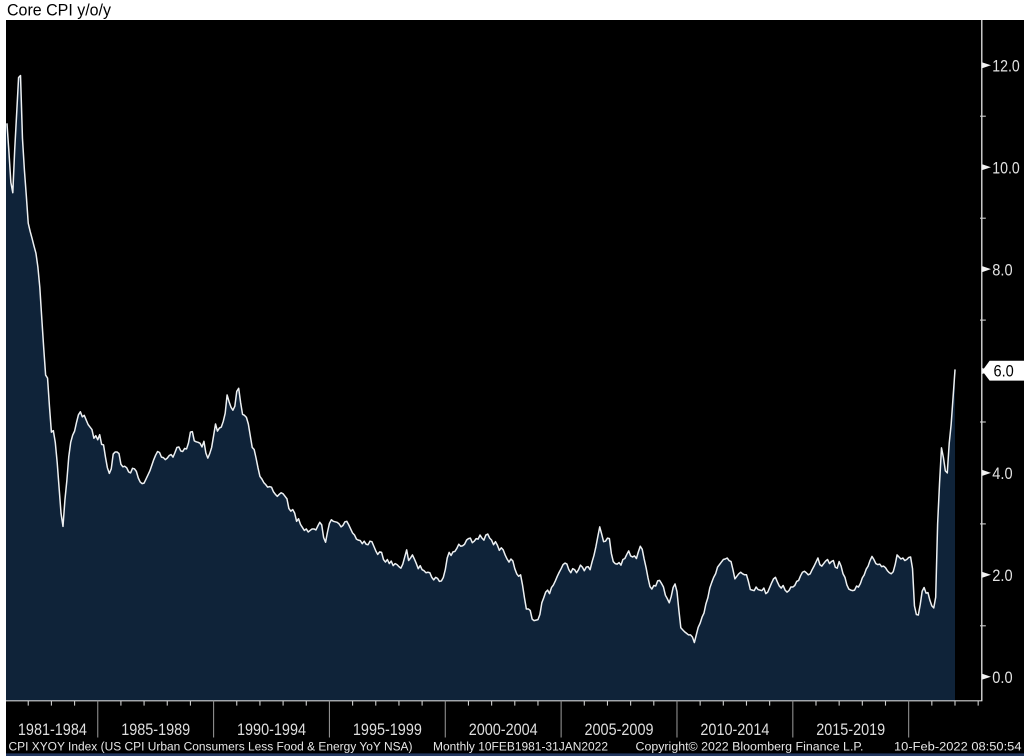 The image size is (1024, 756). I want to click on svg-text: 2.0, so click(1002, 575).